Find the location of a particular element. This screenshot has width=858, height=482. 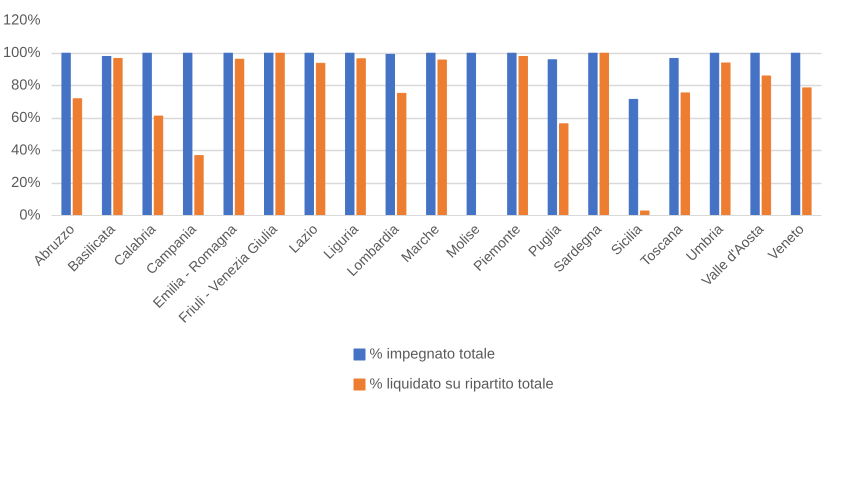

y-tick-label: 20% is located at coordinates (26, 183).